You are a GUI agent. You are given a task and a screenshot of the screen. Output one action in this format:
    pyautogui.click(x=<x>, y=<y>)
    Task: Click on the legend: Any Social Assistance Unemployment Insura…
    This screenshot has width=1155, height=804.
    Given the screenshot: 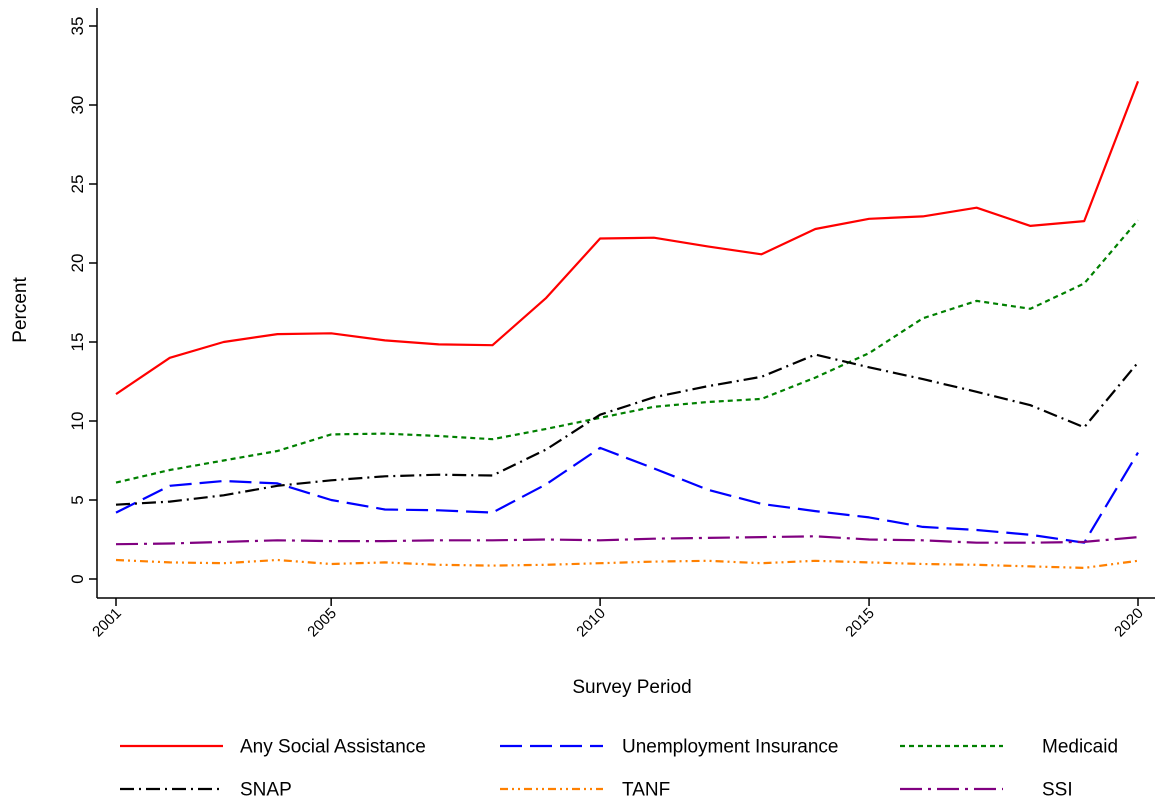 What is the action you would take?
    pyautogui.click(x=619, y=769)
    